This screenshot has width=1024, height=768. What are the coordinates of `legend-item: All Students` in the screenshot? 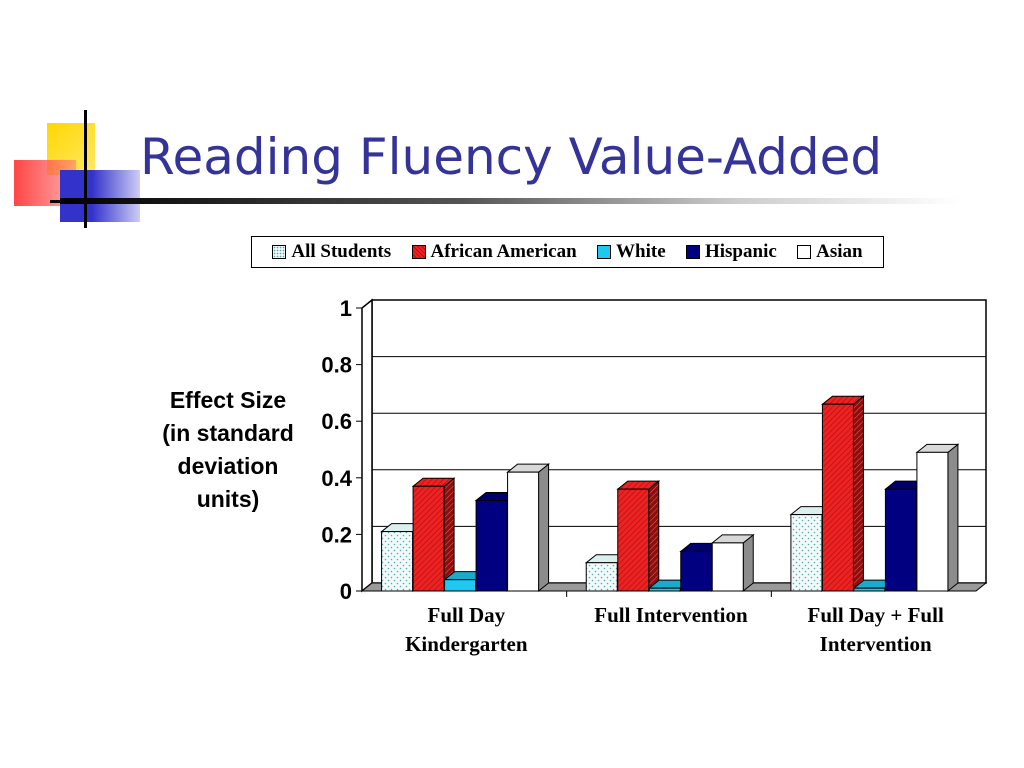 It's located at (331, 252).